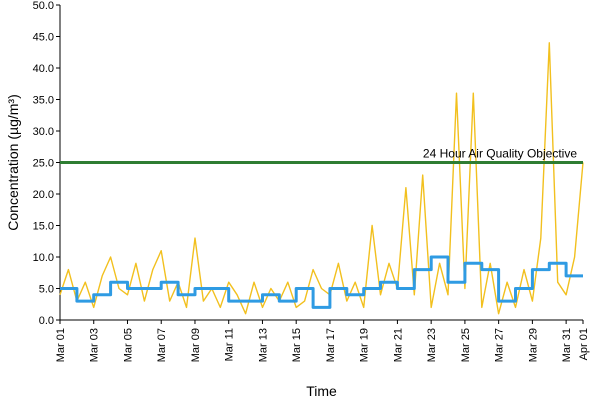 Image resolution: width=600 pixels, height=400 pixels. Describe the element at coordinates (61, 345) in the screenshot. I see `x-tick-label: Mar 01` at that location.